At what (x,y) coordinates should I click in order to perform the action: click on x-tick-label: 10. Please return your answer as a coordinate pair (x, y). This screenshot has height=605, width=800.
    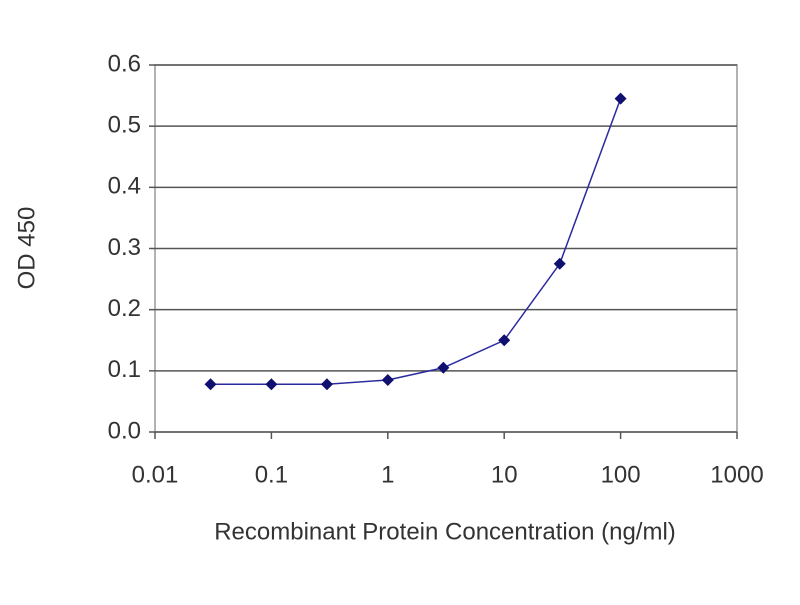
    Looking at the image, I should click on (504, 474).